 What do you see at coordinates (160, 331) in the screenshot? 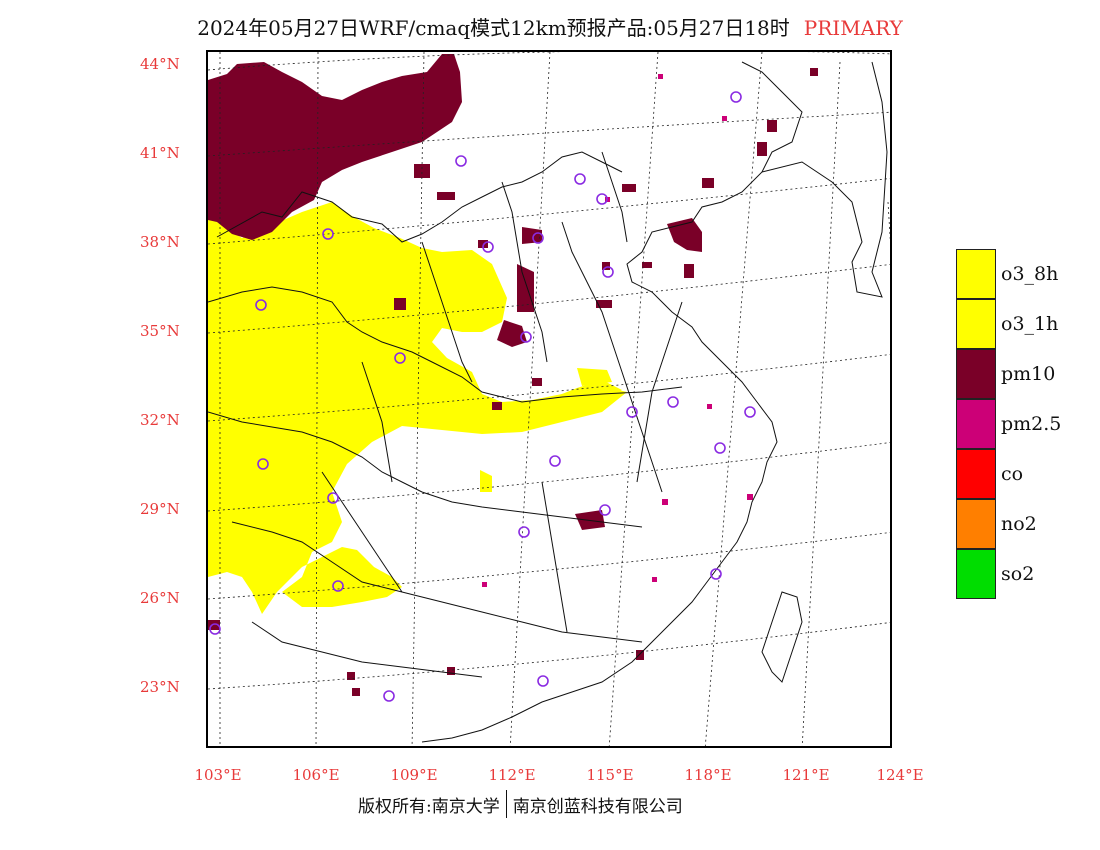
I see `lat-label-35: 35°N` at bounding box center [160, 331].